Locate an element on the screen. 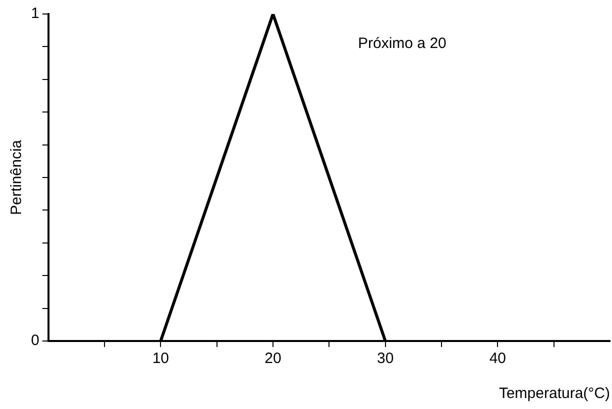 This screenshot has height=409, width=612. x-tick-label: 20 is located at coordinates (273, 359).